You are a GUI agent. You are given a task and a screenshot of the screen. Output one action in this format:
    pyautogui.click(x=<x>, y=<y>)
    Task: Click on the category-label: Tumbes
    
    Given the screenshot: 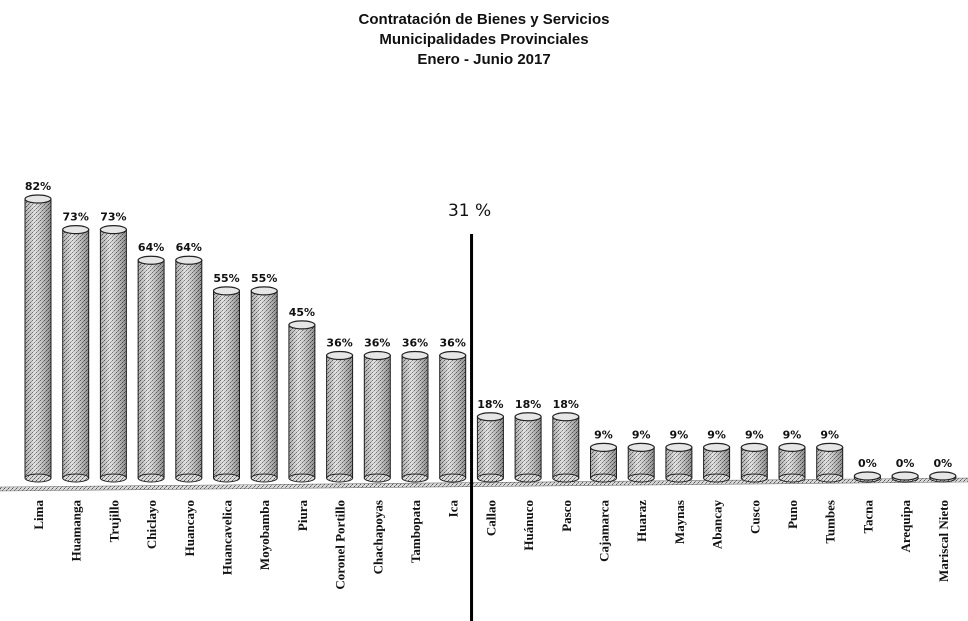 What is the action you would take?
    pyautogui.click(x=830, y=522)
    